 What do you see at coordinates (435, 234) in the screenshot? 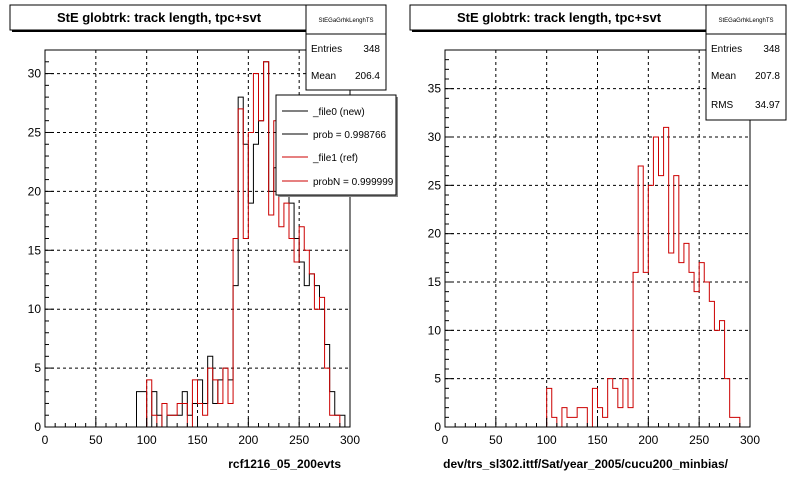
I see `right-y-tick-label-20: 20` at bounding box center [435, 234].